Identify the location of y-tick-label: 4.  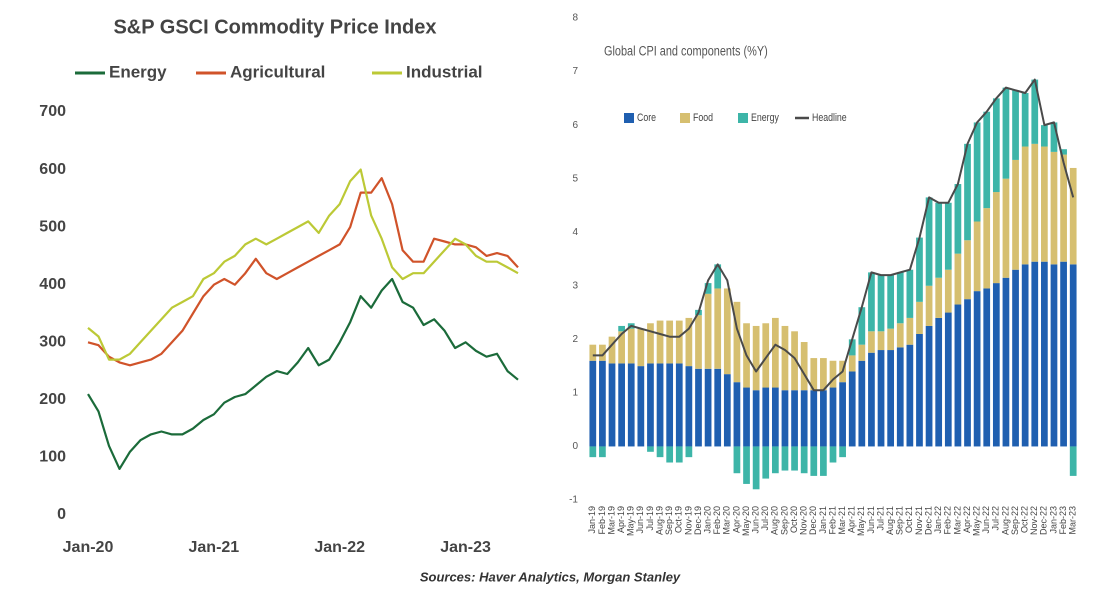
(575, 232).